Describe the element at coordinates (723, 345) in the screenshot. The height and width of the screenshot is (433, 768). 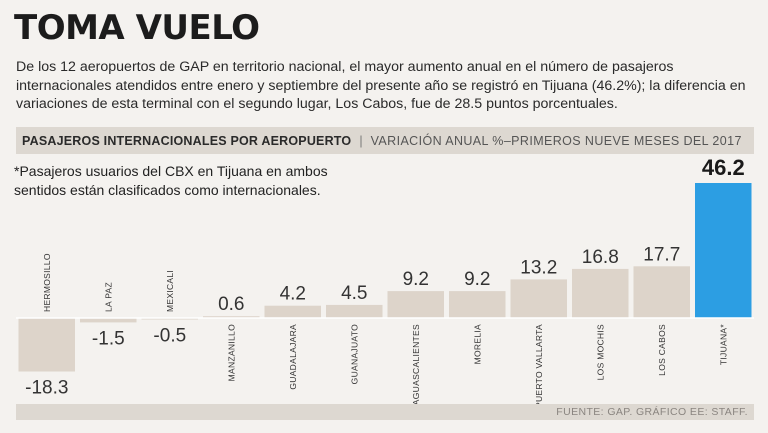
I see `category-label-tijuana: TIJUANA*` at that location.